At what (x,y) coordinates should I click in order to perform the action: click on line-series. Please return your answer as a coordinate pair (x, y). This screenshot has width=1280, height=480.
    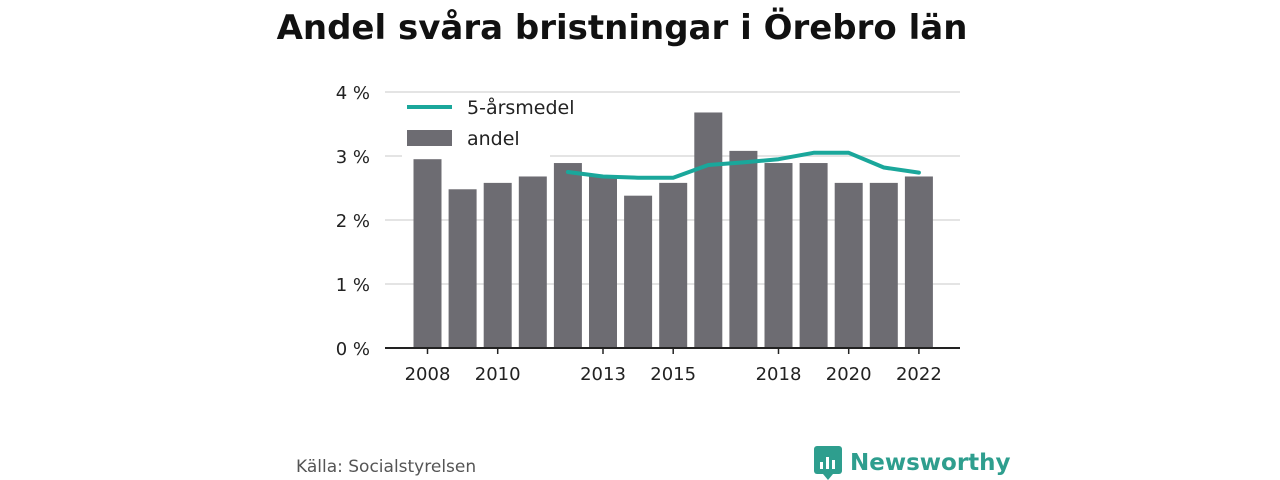
    Looking at the image, I should click on (743, 165).